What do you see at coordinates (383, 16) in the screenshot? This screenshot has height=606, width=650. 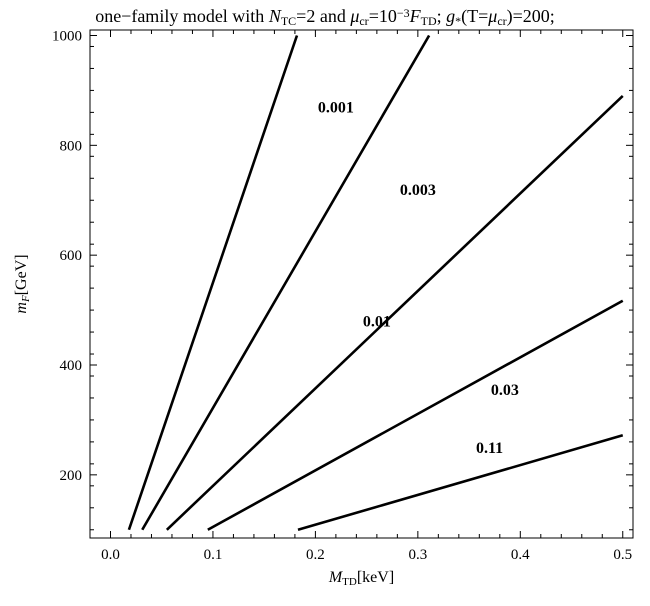 I see `text-part: =10` at bounding box center [383, 16].